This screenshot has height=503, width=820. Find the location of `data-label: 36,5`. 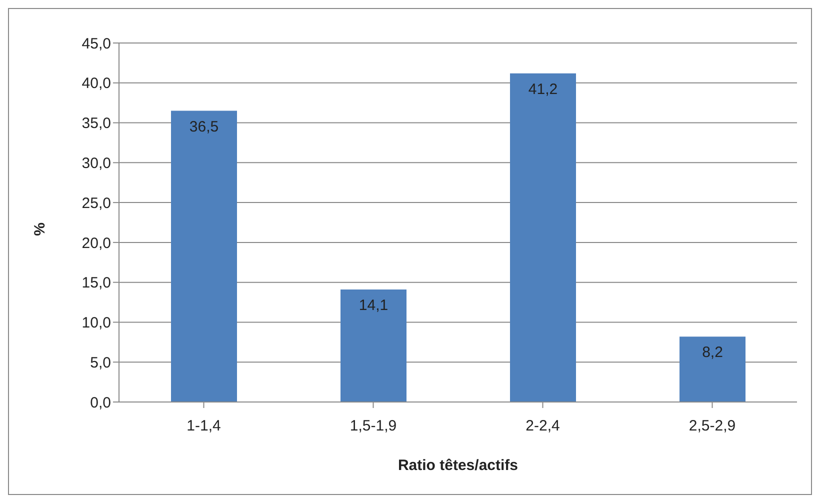

data-label: 36,5 is located at coordinates (204, 127).